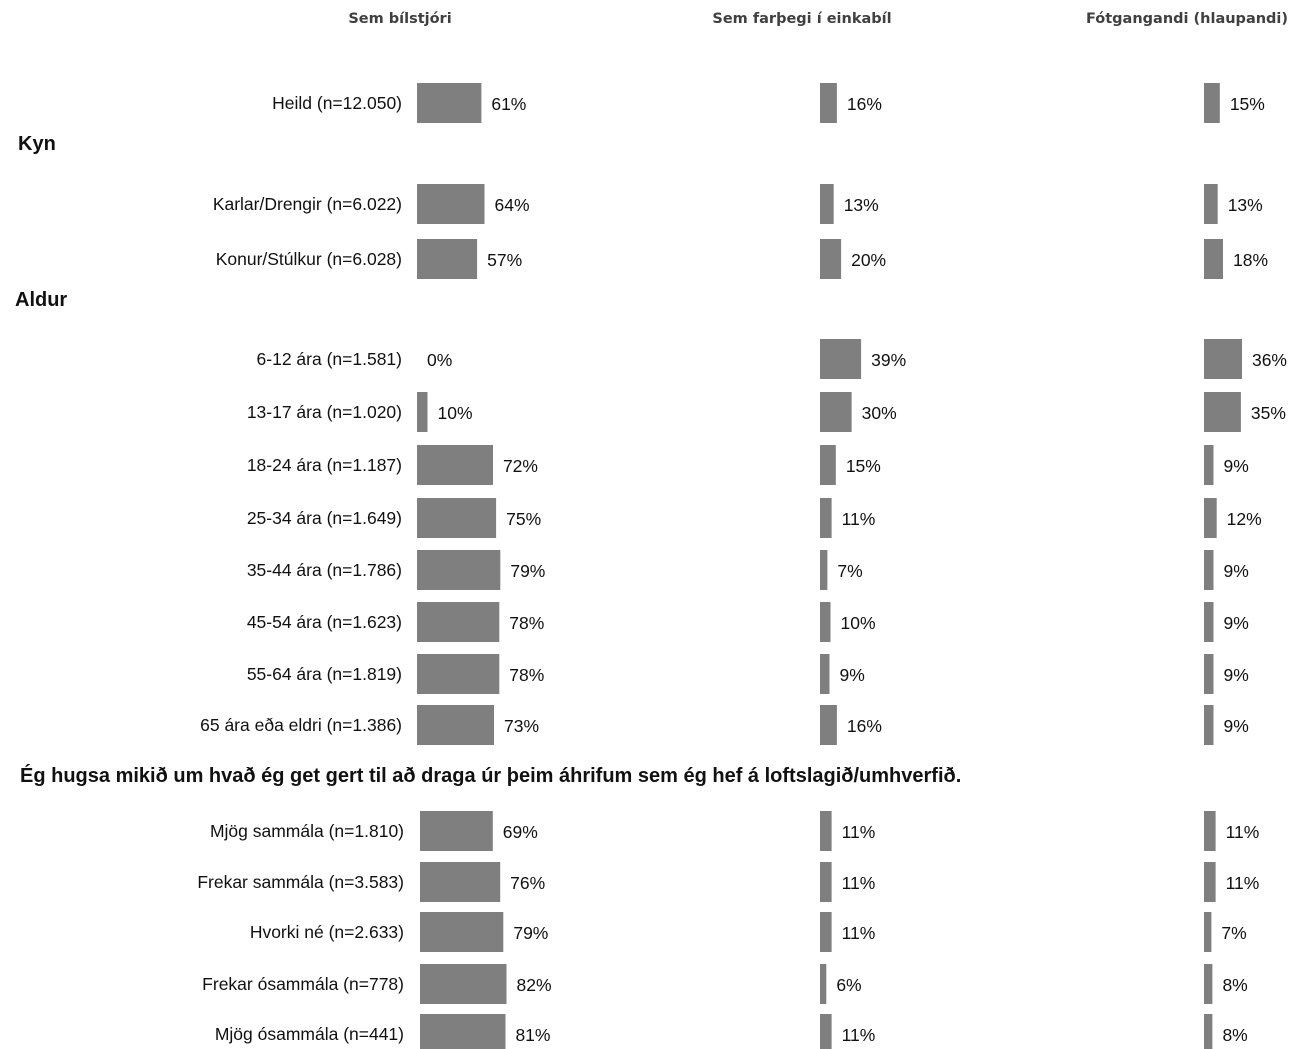 The width and height of the screenshot is (1299, 1049). I want to click on value-label: 81%, so click(532, 1035).